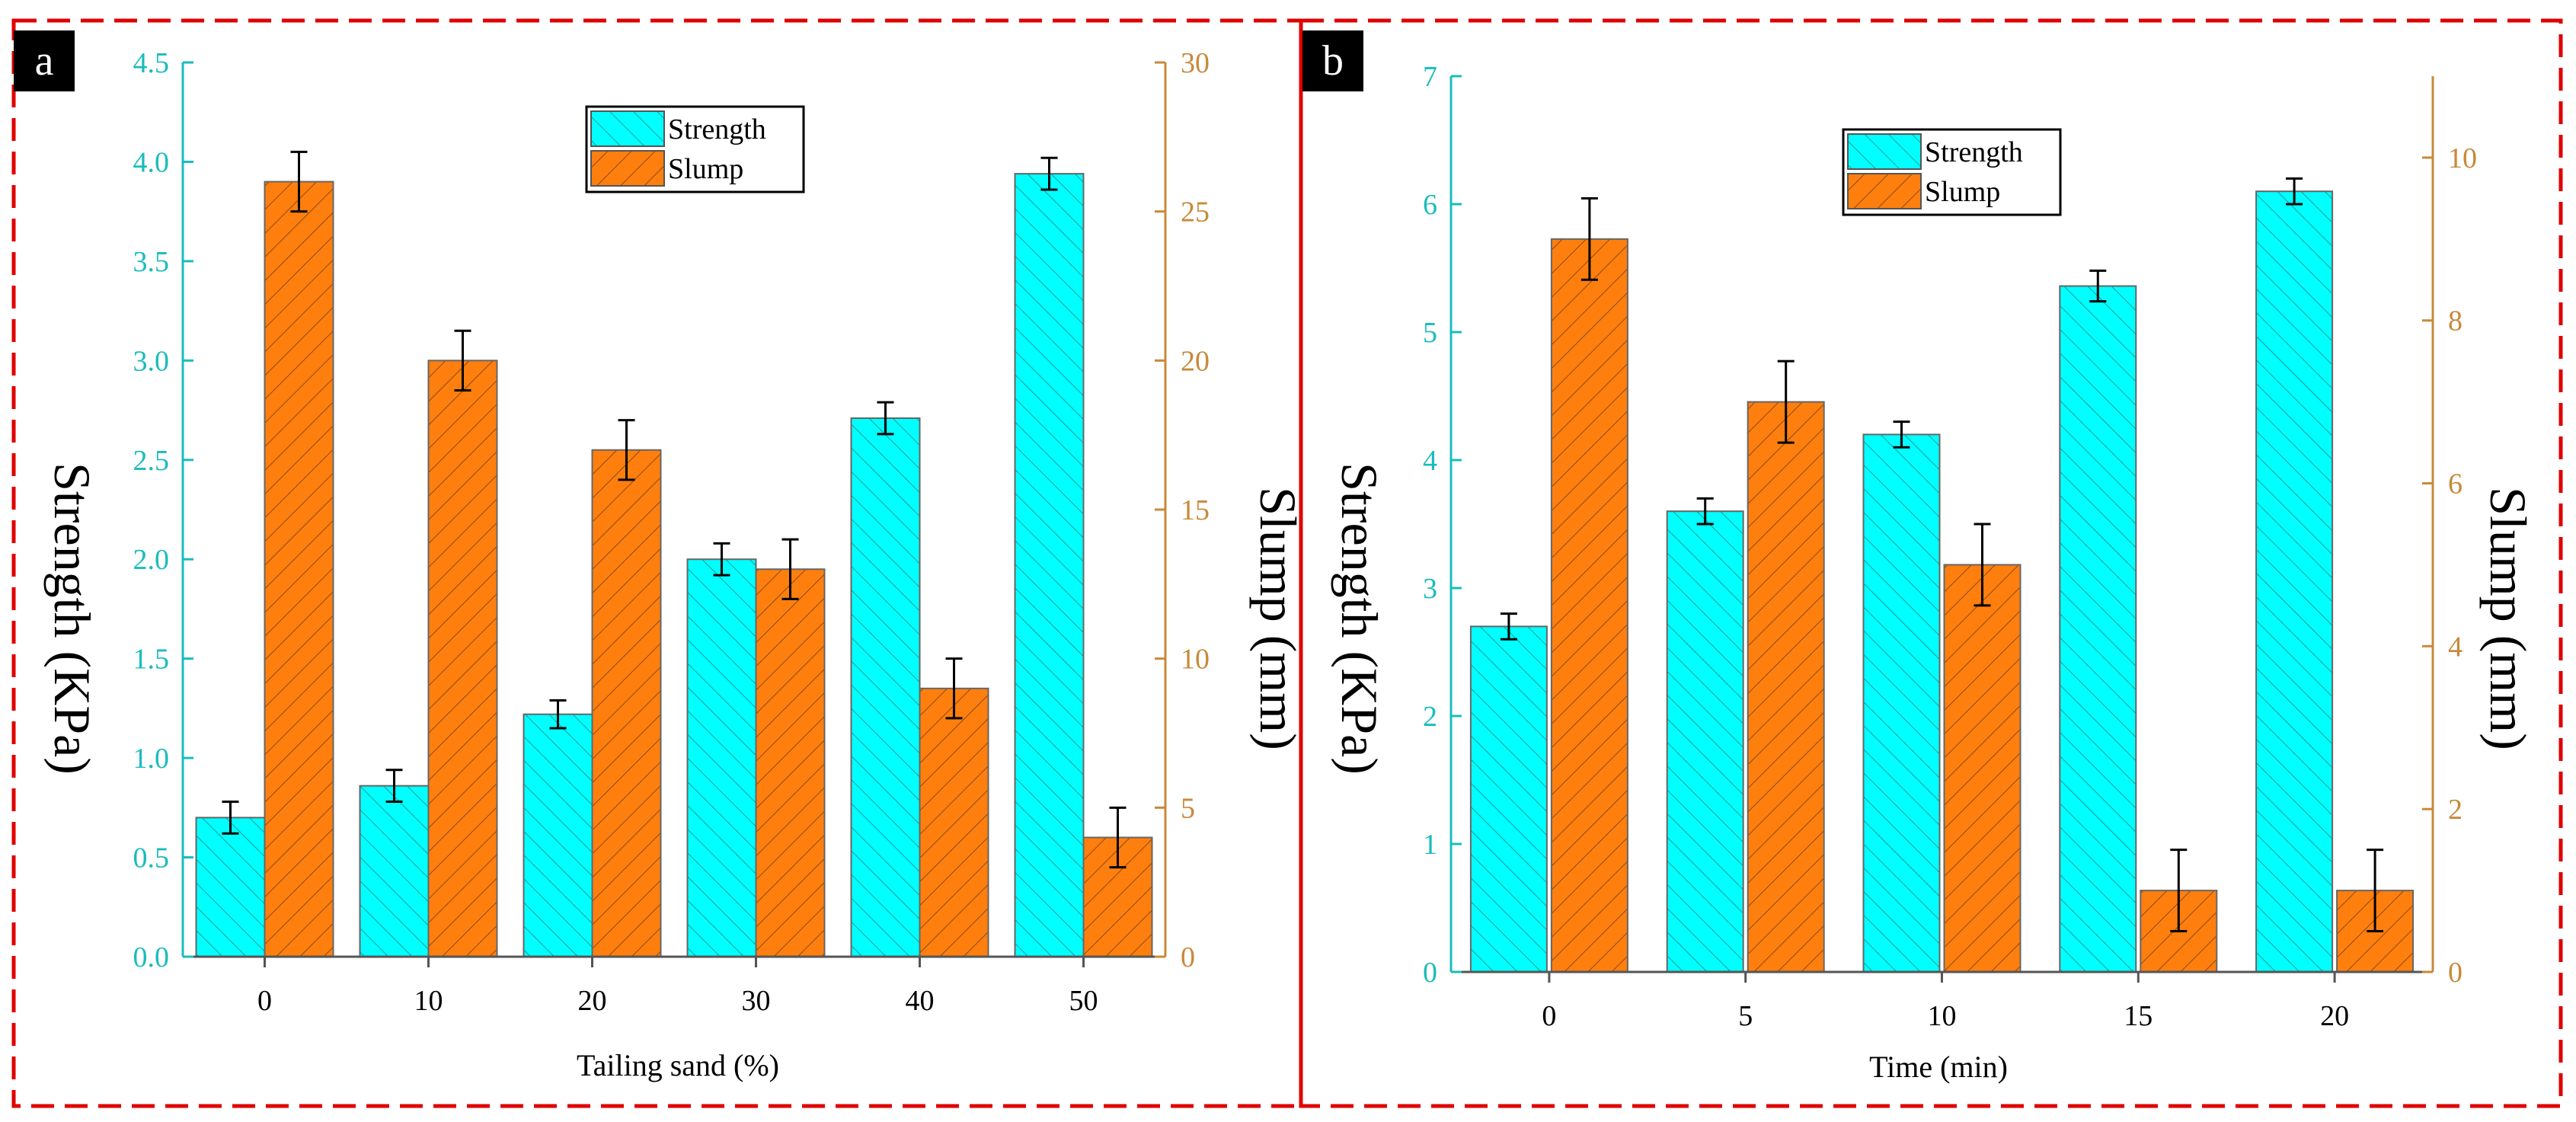 Image resolution: width=2576 pixels, height=1122 pixels. What do you see at coordinates (151, 660) in the screenshot?
I see `chart-a-ytick-left-label-3: 1.5` at bounding box center [151, 660].